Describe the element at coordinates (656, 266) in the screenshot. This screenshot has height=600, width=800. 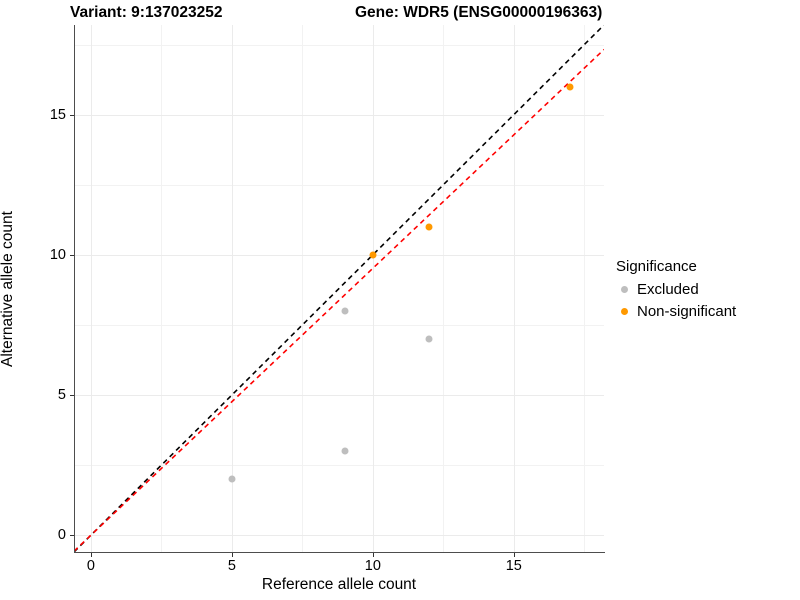
I see `legend-title: Significance` at that location.